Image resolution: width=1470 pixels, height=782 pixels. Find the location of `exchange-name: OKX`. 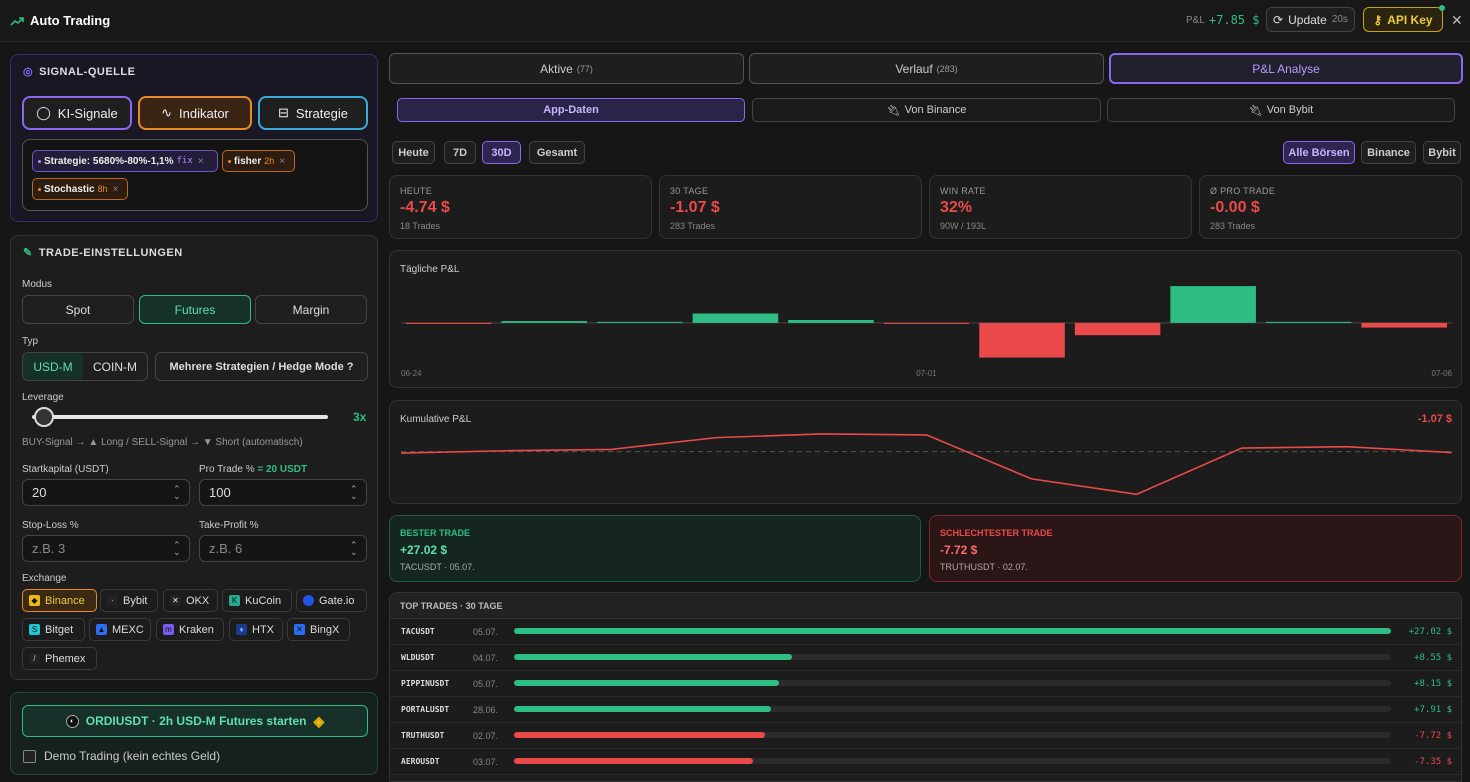

exchange-name: OKX is located at coordinates (198, 600).